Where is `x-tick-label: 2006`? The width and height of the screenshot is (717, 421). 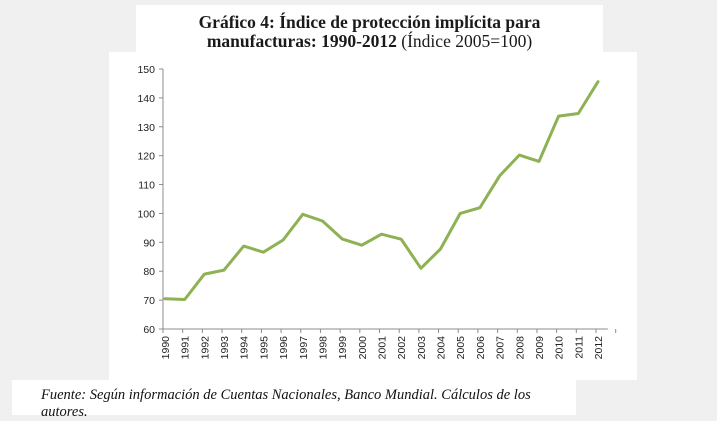 x-tick-label: 2006 is located at coordinates (481, 348).